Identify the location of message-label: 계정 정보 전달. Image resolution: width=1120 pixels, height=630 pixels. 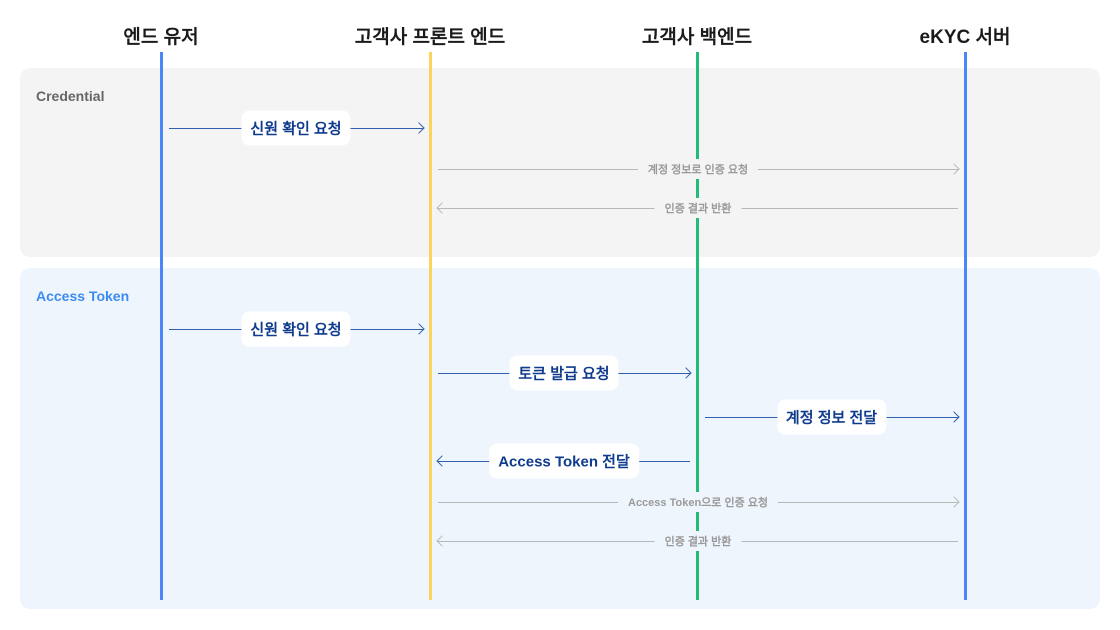
(831, 417).